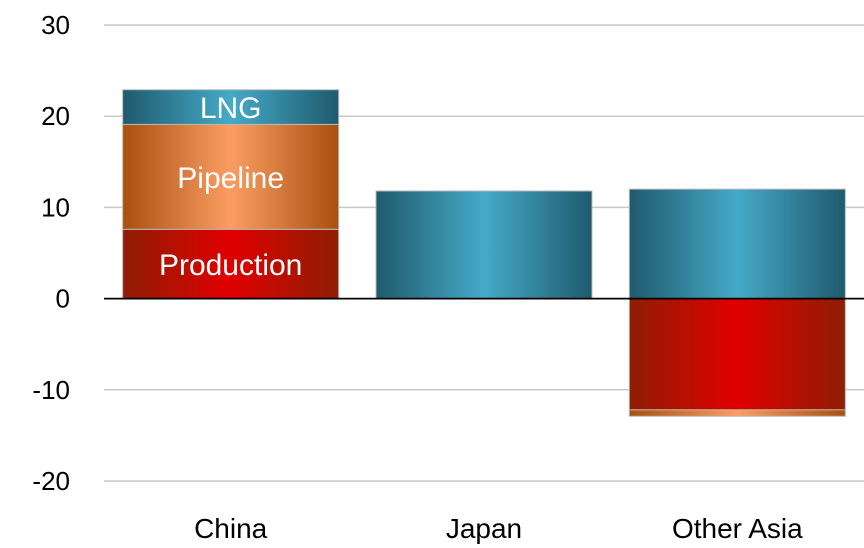 The height and width of the screenshot is (548, 864). What do you see at coordinates (51, 481) in the screenshot?
I see `y-tick-label: -20` at bounding box center [51, 481].